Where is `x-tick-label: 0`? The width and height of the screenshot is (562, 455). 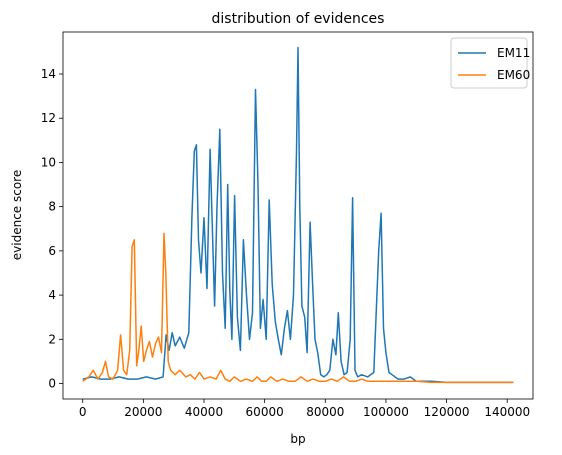 x-tick-label: 0 is located at coordinates (83, 412).